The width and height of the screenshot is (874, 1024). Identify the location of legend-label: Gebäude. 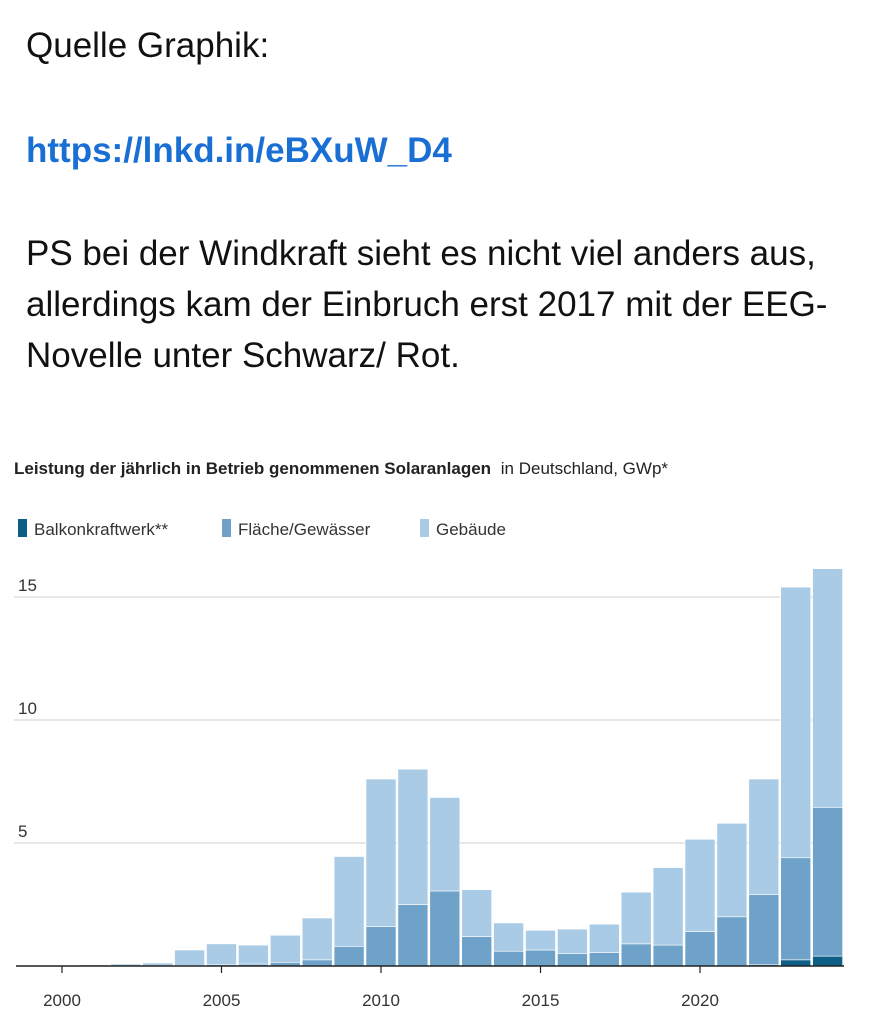
(471, 529).